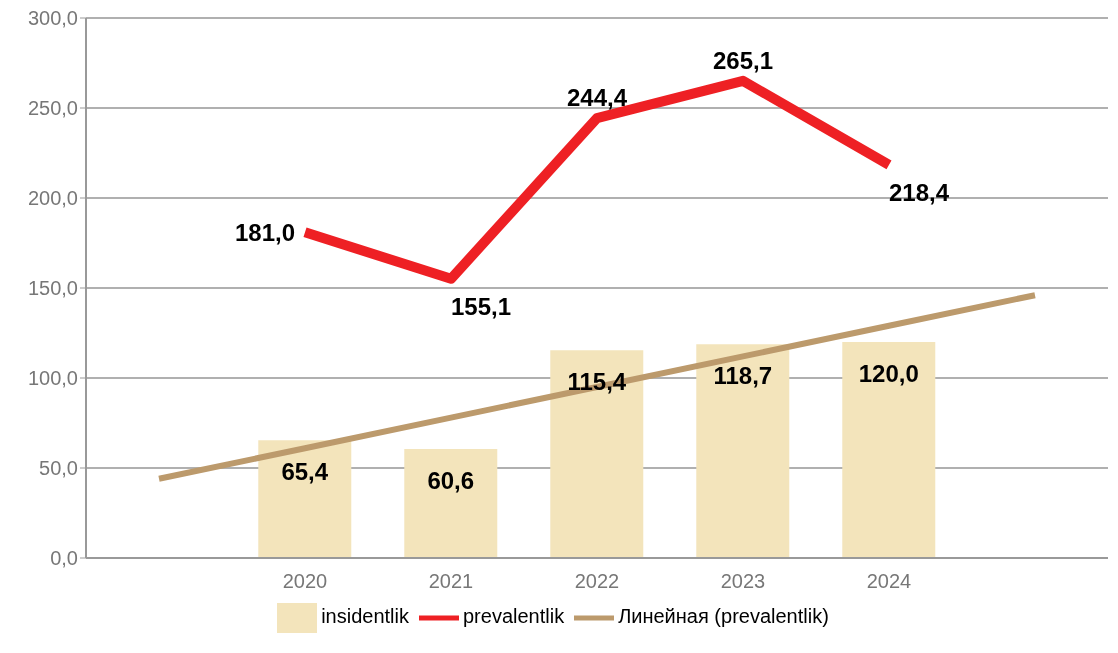 The image size is (1118, 653). Describe the element at coordinates (52, 378) in the screenshot. I see `y-tick-label: 100,0` at that location.